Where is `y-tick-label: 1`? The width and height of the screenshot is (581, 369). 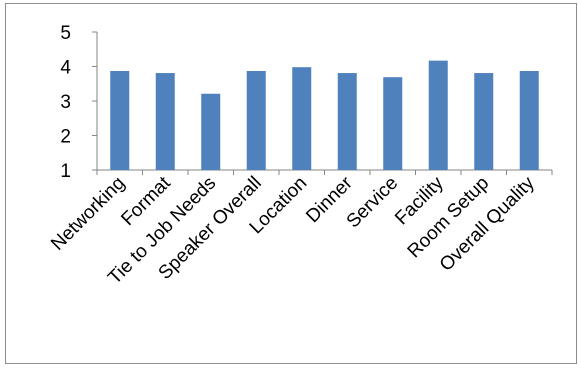
y-tick-label: 1 is located at coordinates (65, 171).